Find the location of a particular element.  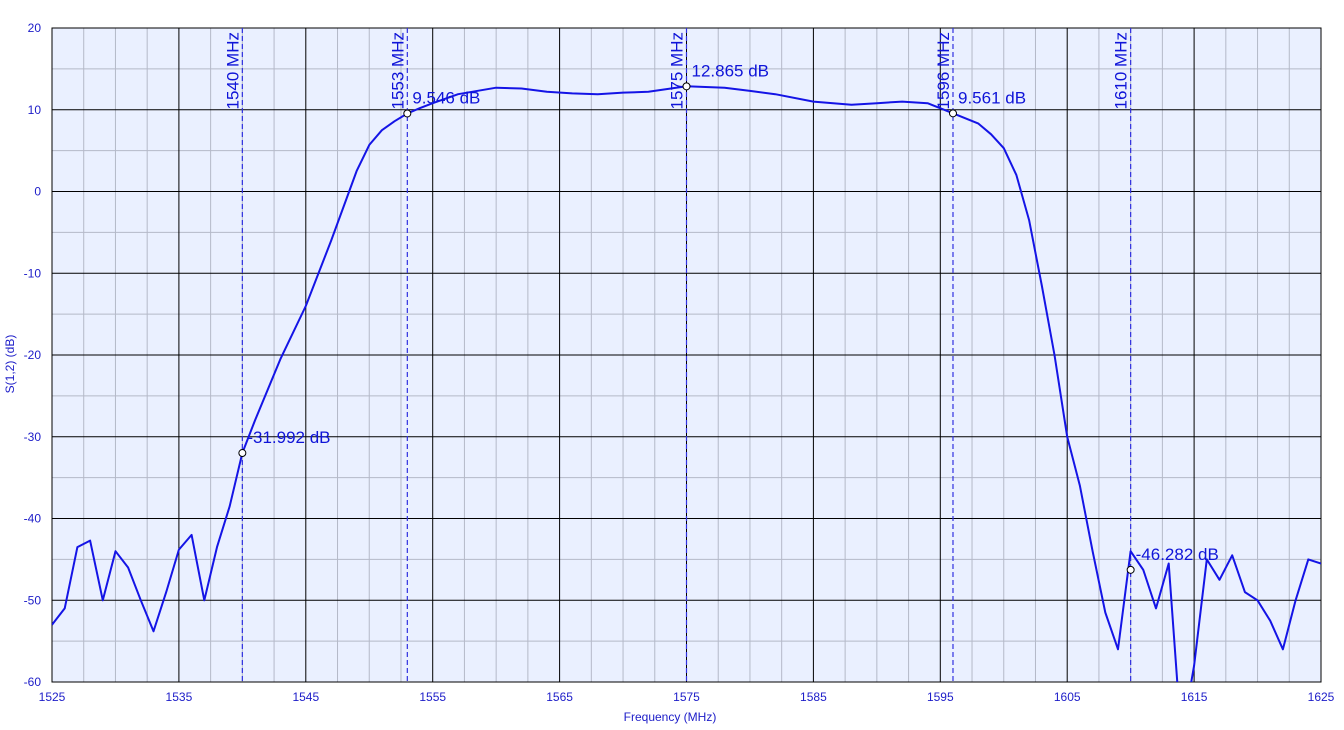

y-tick-label: 20 is located at coordinates (35, 28).